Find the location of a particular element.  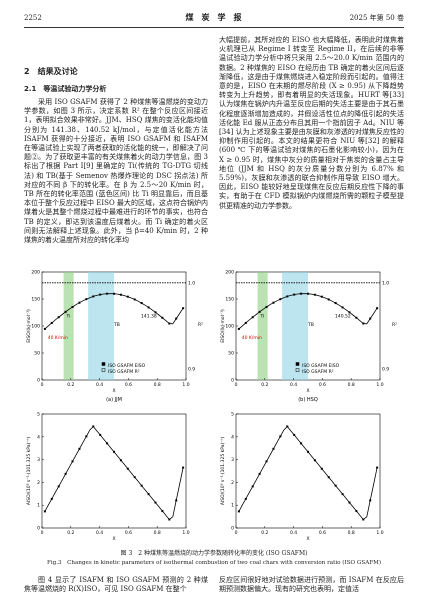

legend-label: ISO GSAFM EISO is located at coordinates (127, 366).